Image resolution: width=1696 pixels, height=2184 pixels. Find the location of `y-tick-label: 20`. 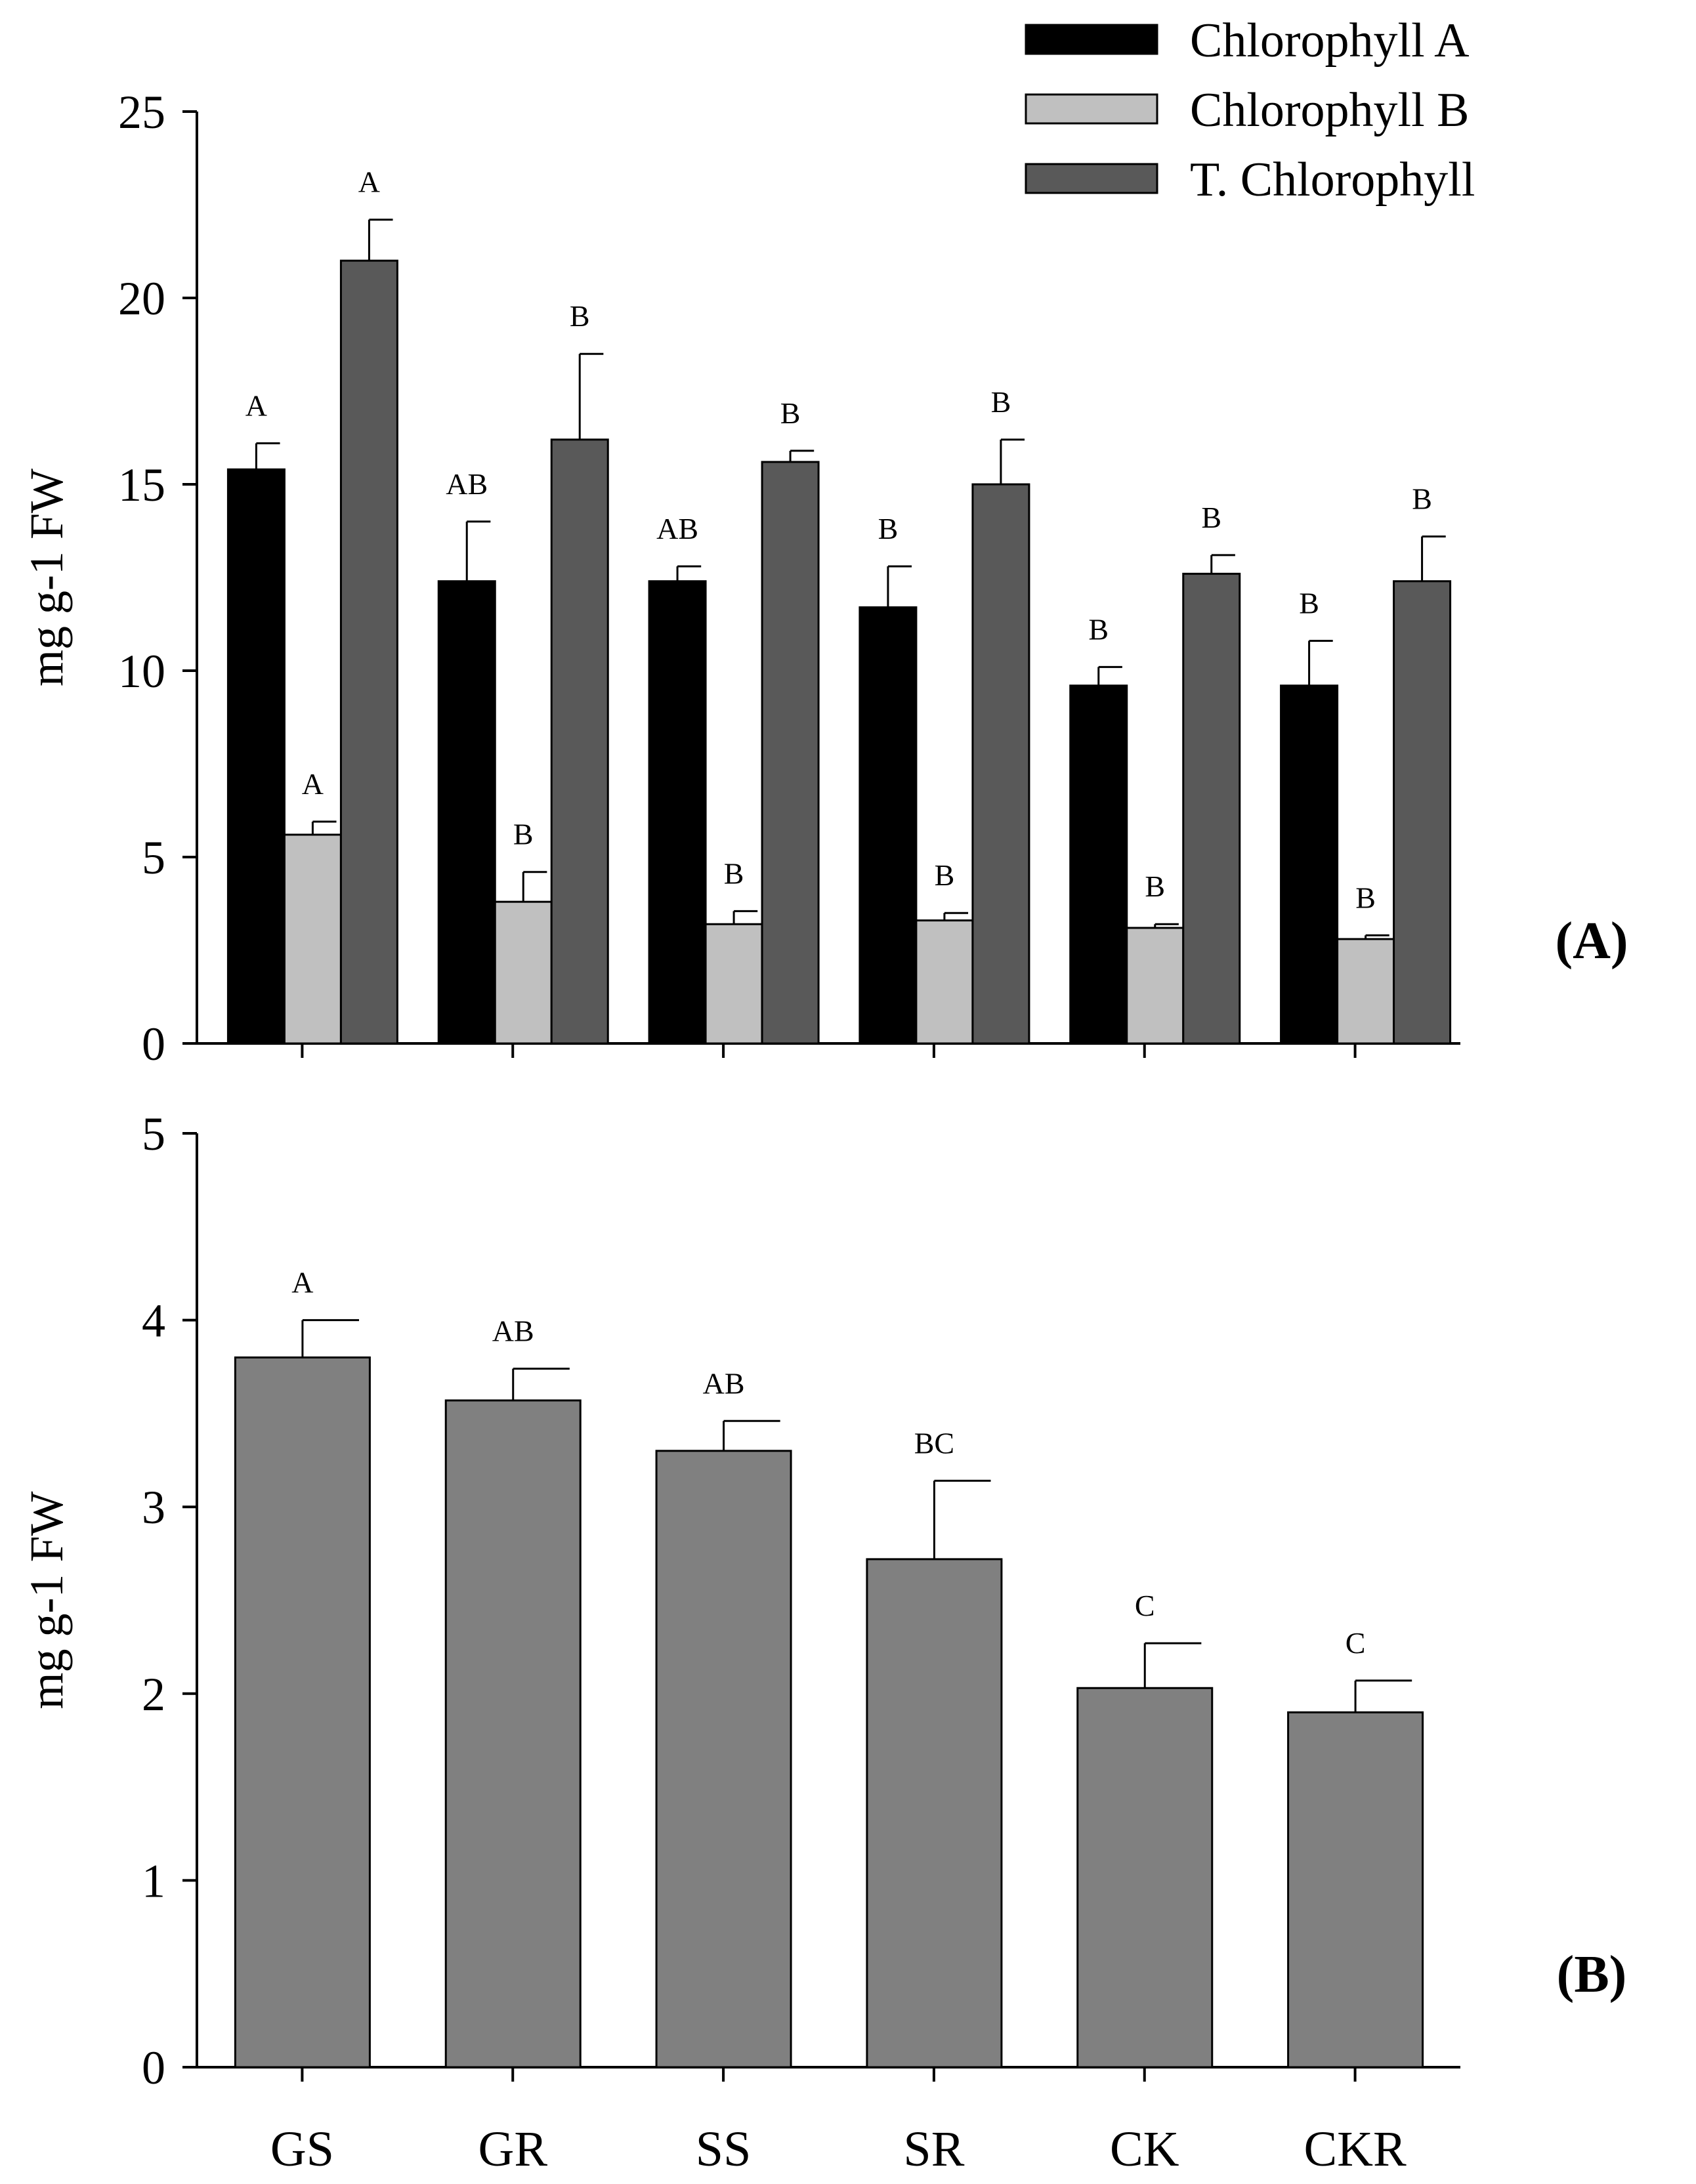

y-tick-label: 20 is located at coordinates (142, 298).